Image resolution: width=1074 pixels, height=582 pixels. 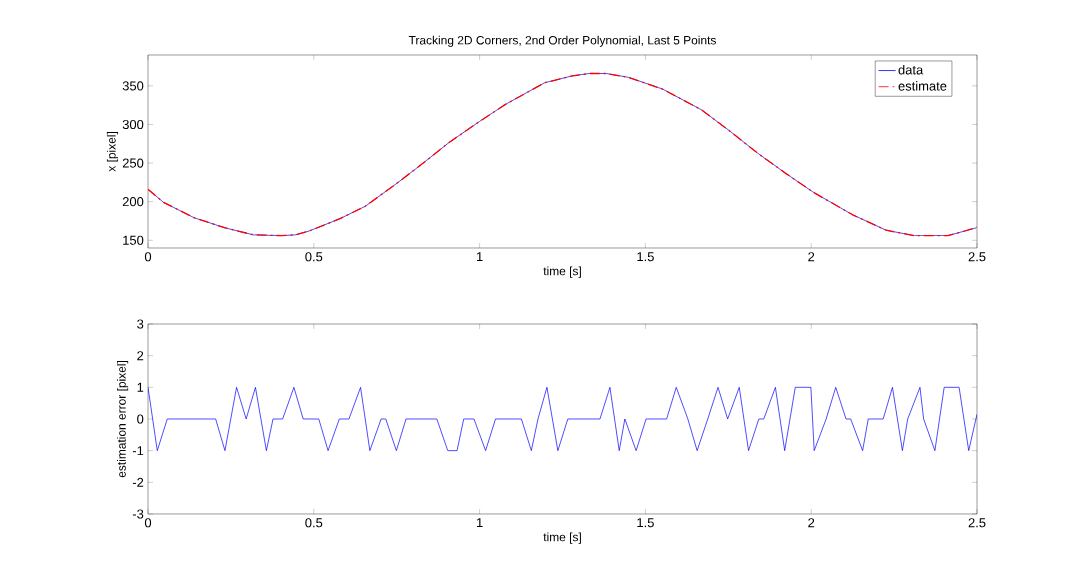 What do you see at coordinates (140, 419) in the screenshot?
I see `y-tick-label: 0` at bounding box center [140, 419].